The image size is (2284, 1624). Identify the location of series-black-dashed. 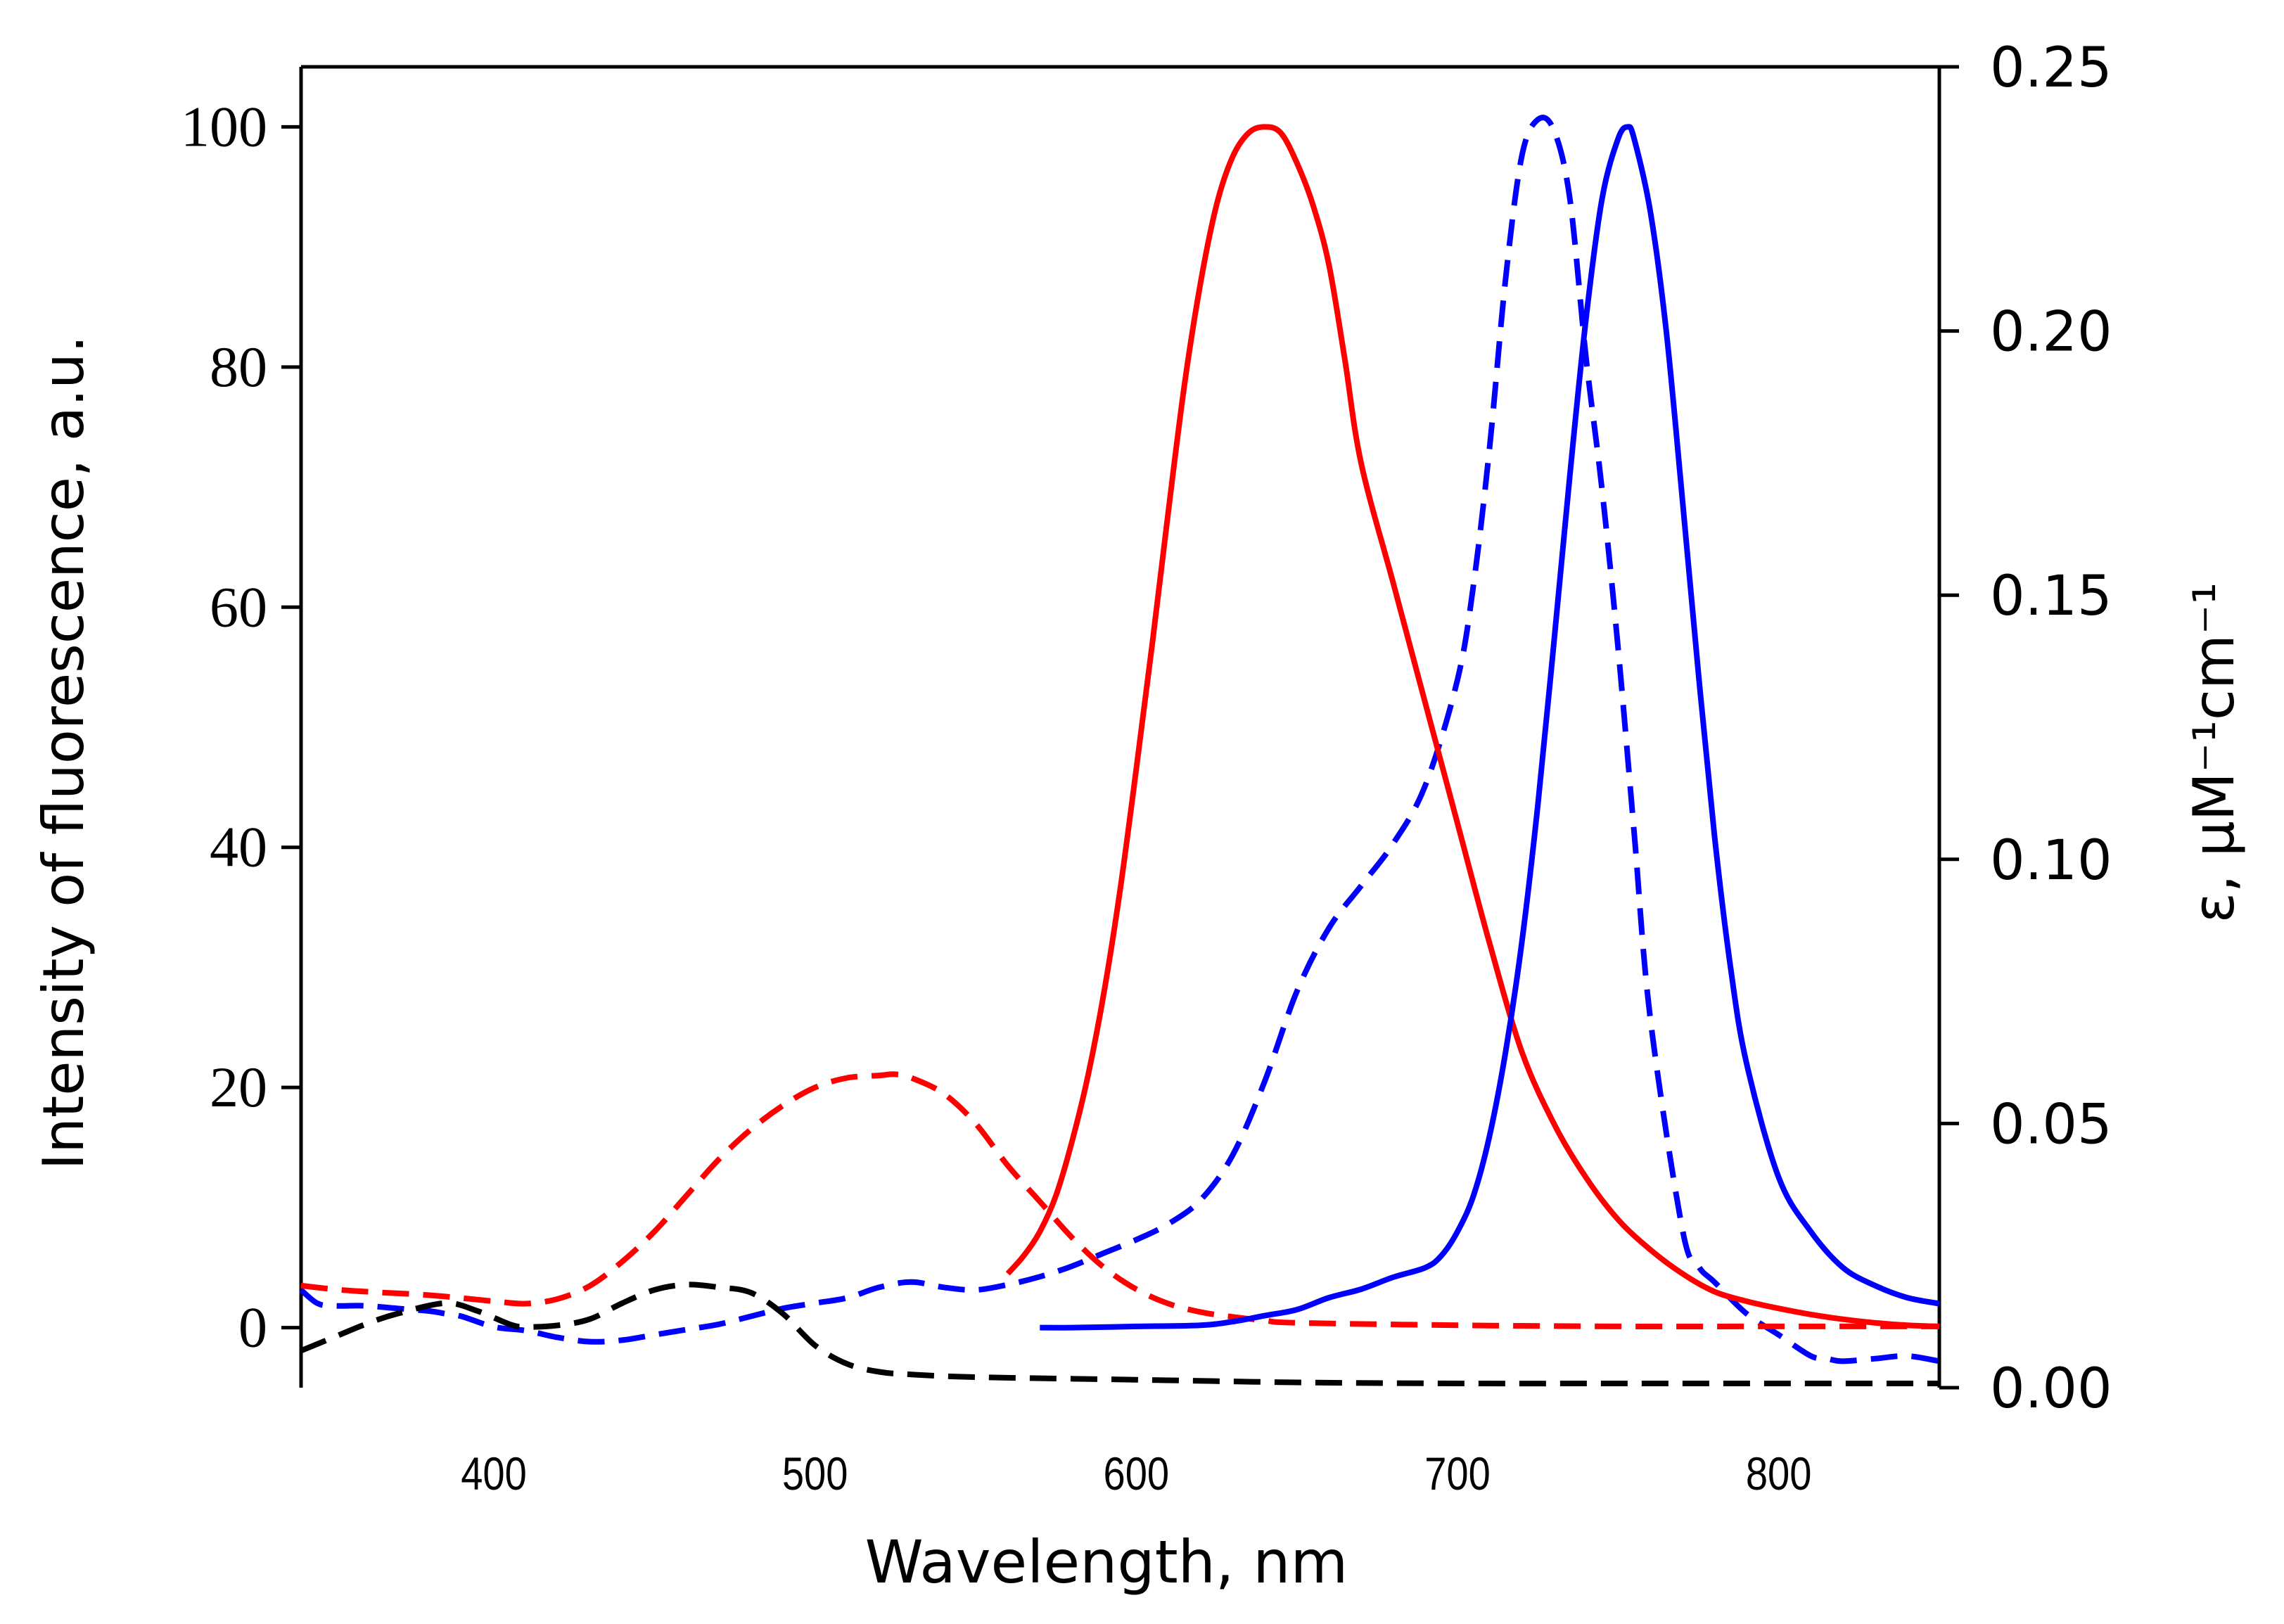
(1119, 1334).